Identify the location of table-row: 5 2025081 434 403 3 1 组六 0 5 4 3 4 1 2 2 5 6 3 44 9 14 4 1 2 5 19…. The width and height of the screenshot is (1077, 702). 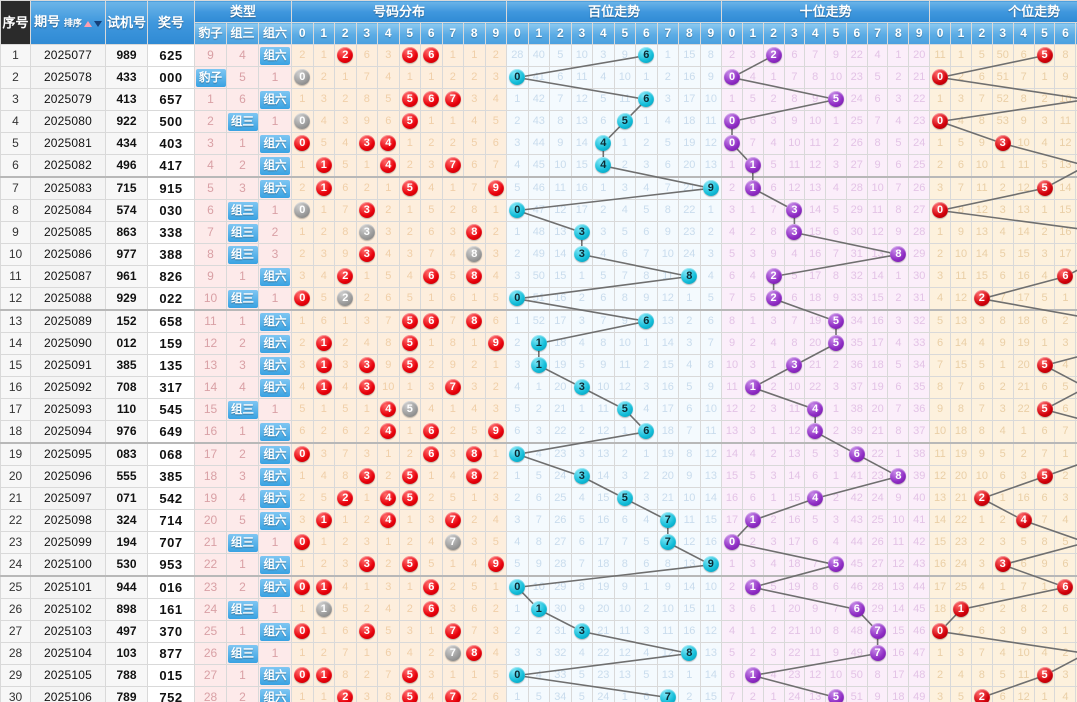
(538, 143).